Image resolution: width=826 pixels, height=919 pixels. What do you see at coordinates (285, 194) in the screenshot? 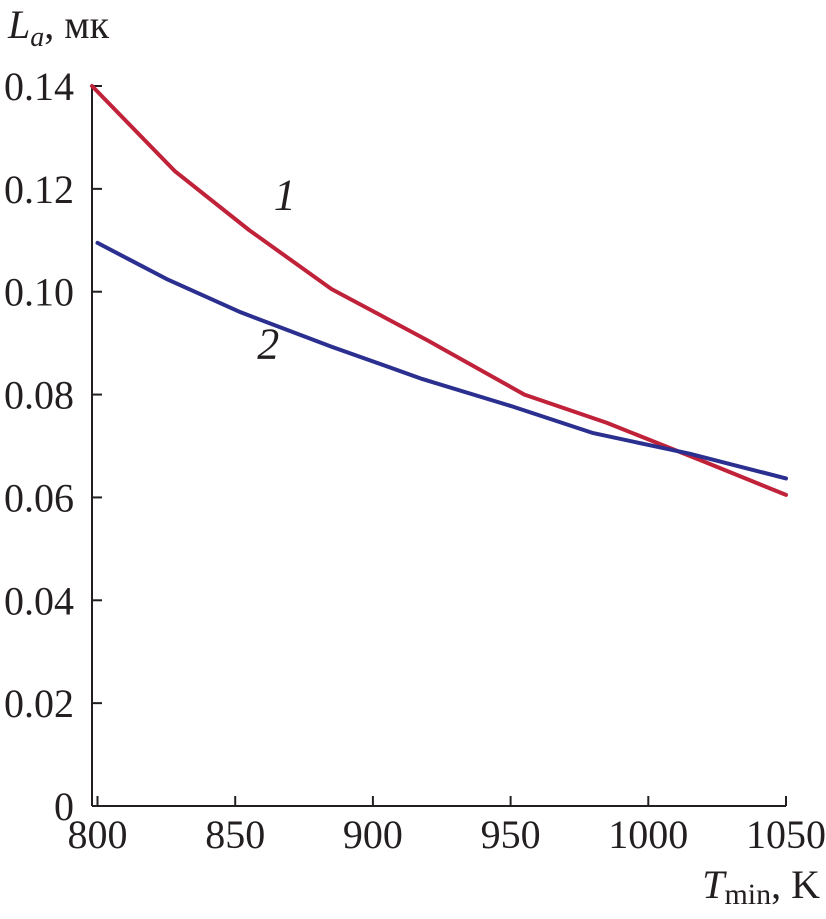
I see `curve-label-1: 1` at bounding box center [285, 194].